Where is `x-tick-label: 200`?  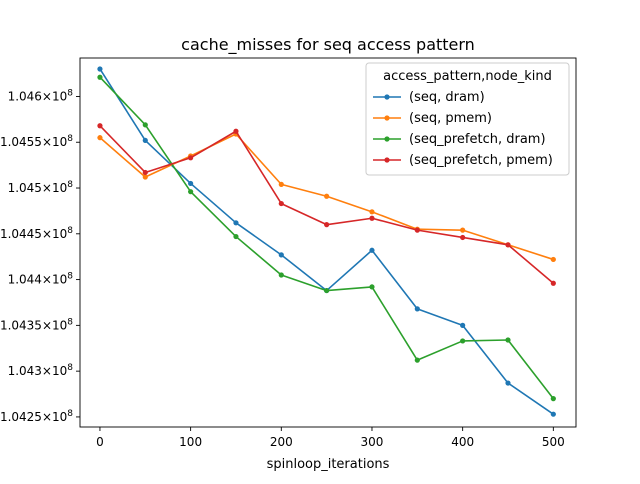 x-tick-label: 200 is located at coordinates (281, 442).